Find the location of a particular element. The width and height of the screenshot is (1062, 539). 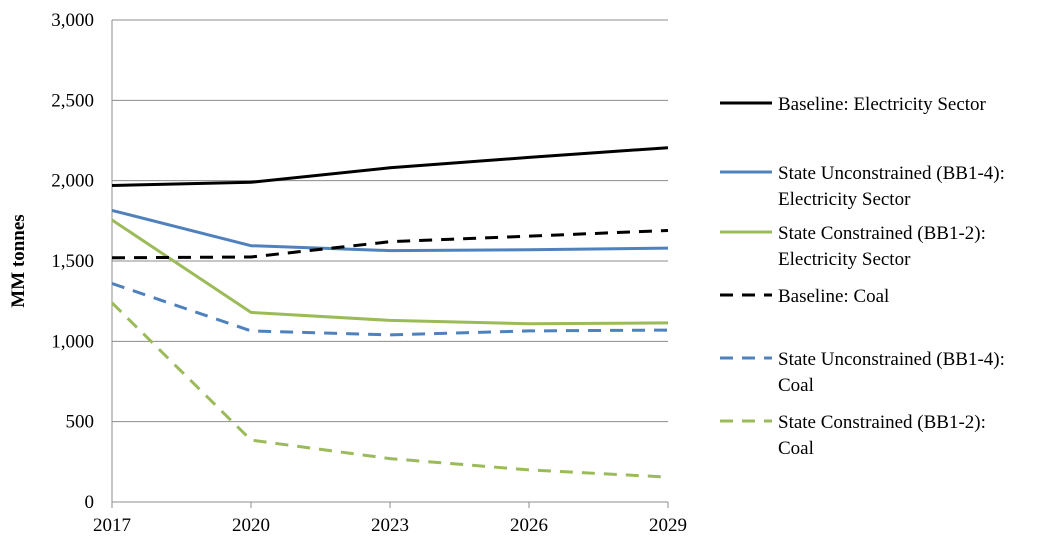

y-tick-label-3: 1,500 is located at coordinates (72, 261).